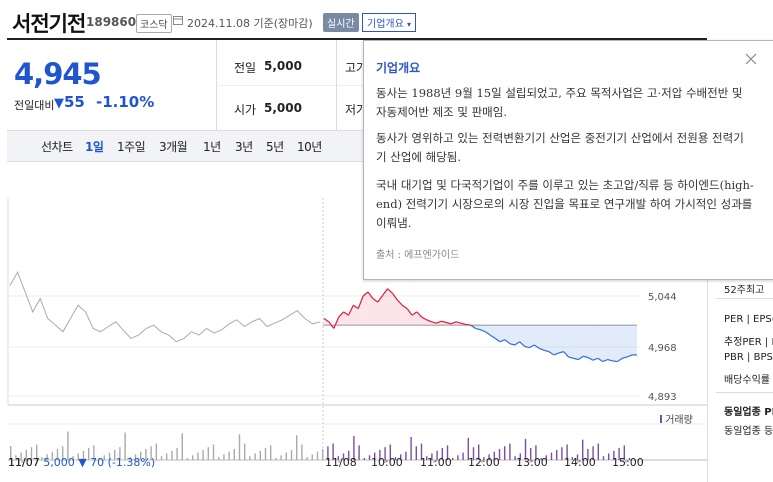 This screenshot has height=482, width=773. Describe the element at coordinates (111, 22) in the screenshot. I see `stock-code: 189860` at that location.